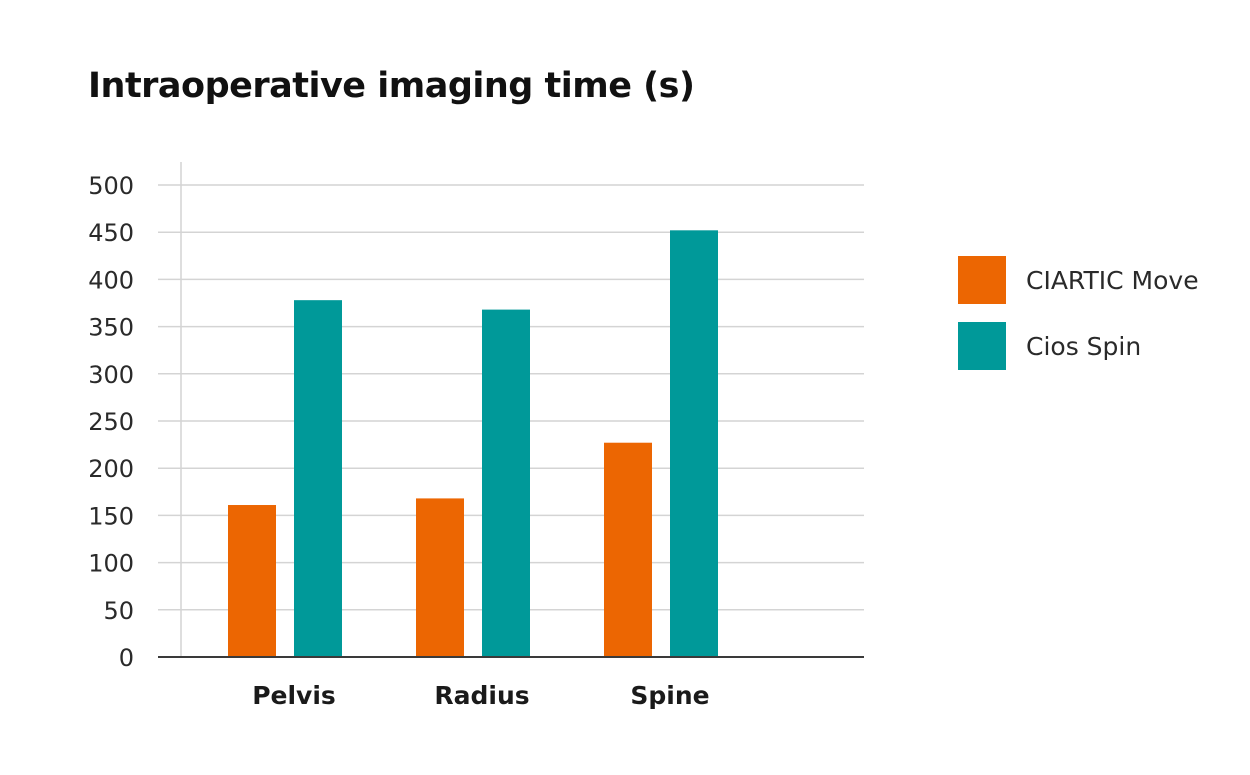 This screenshot has height=775, width=1250. I want to click on y-tick-label: 250, so click(111, 422).